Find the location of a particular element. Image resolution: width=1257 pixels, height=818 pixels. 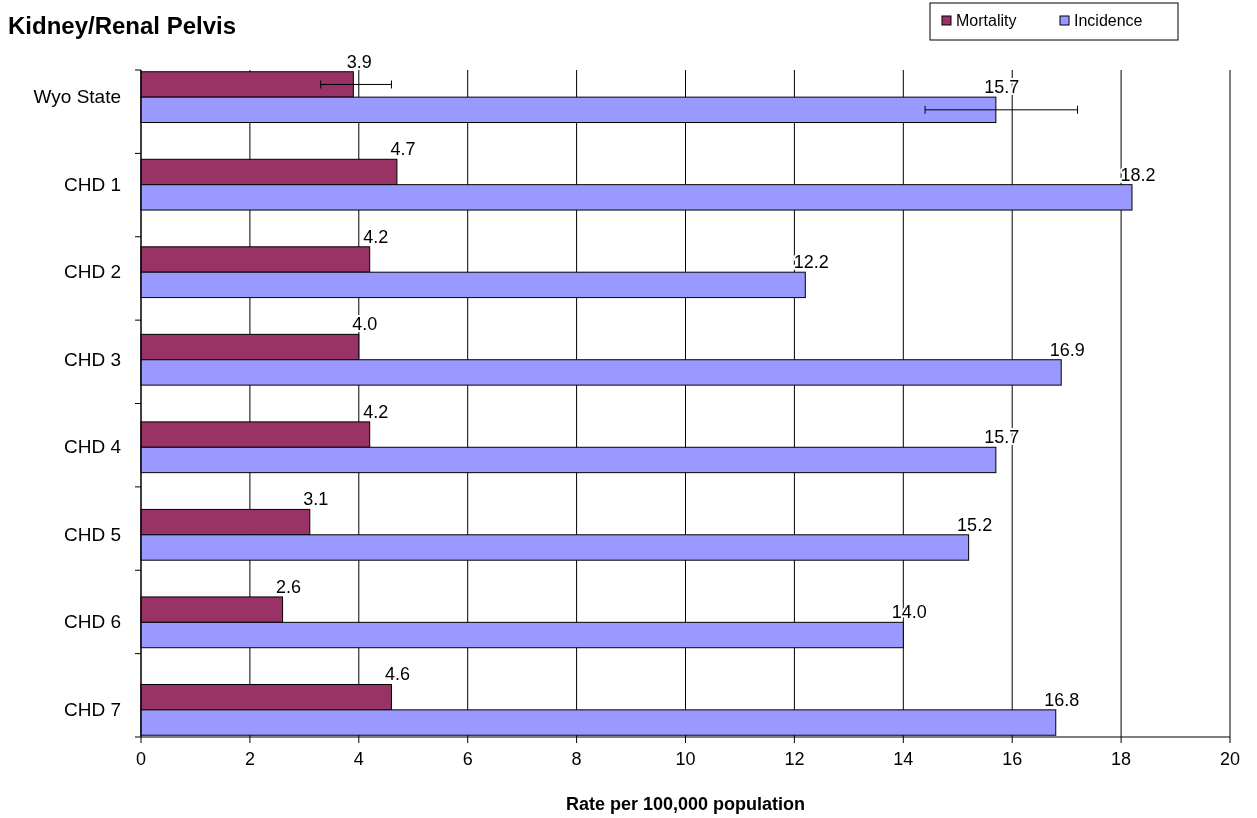

x-axis-title: Rate per 100,000 population is located at coordinates (685, 804).